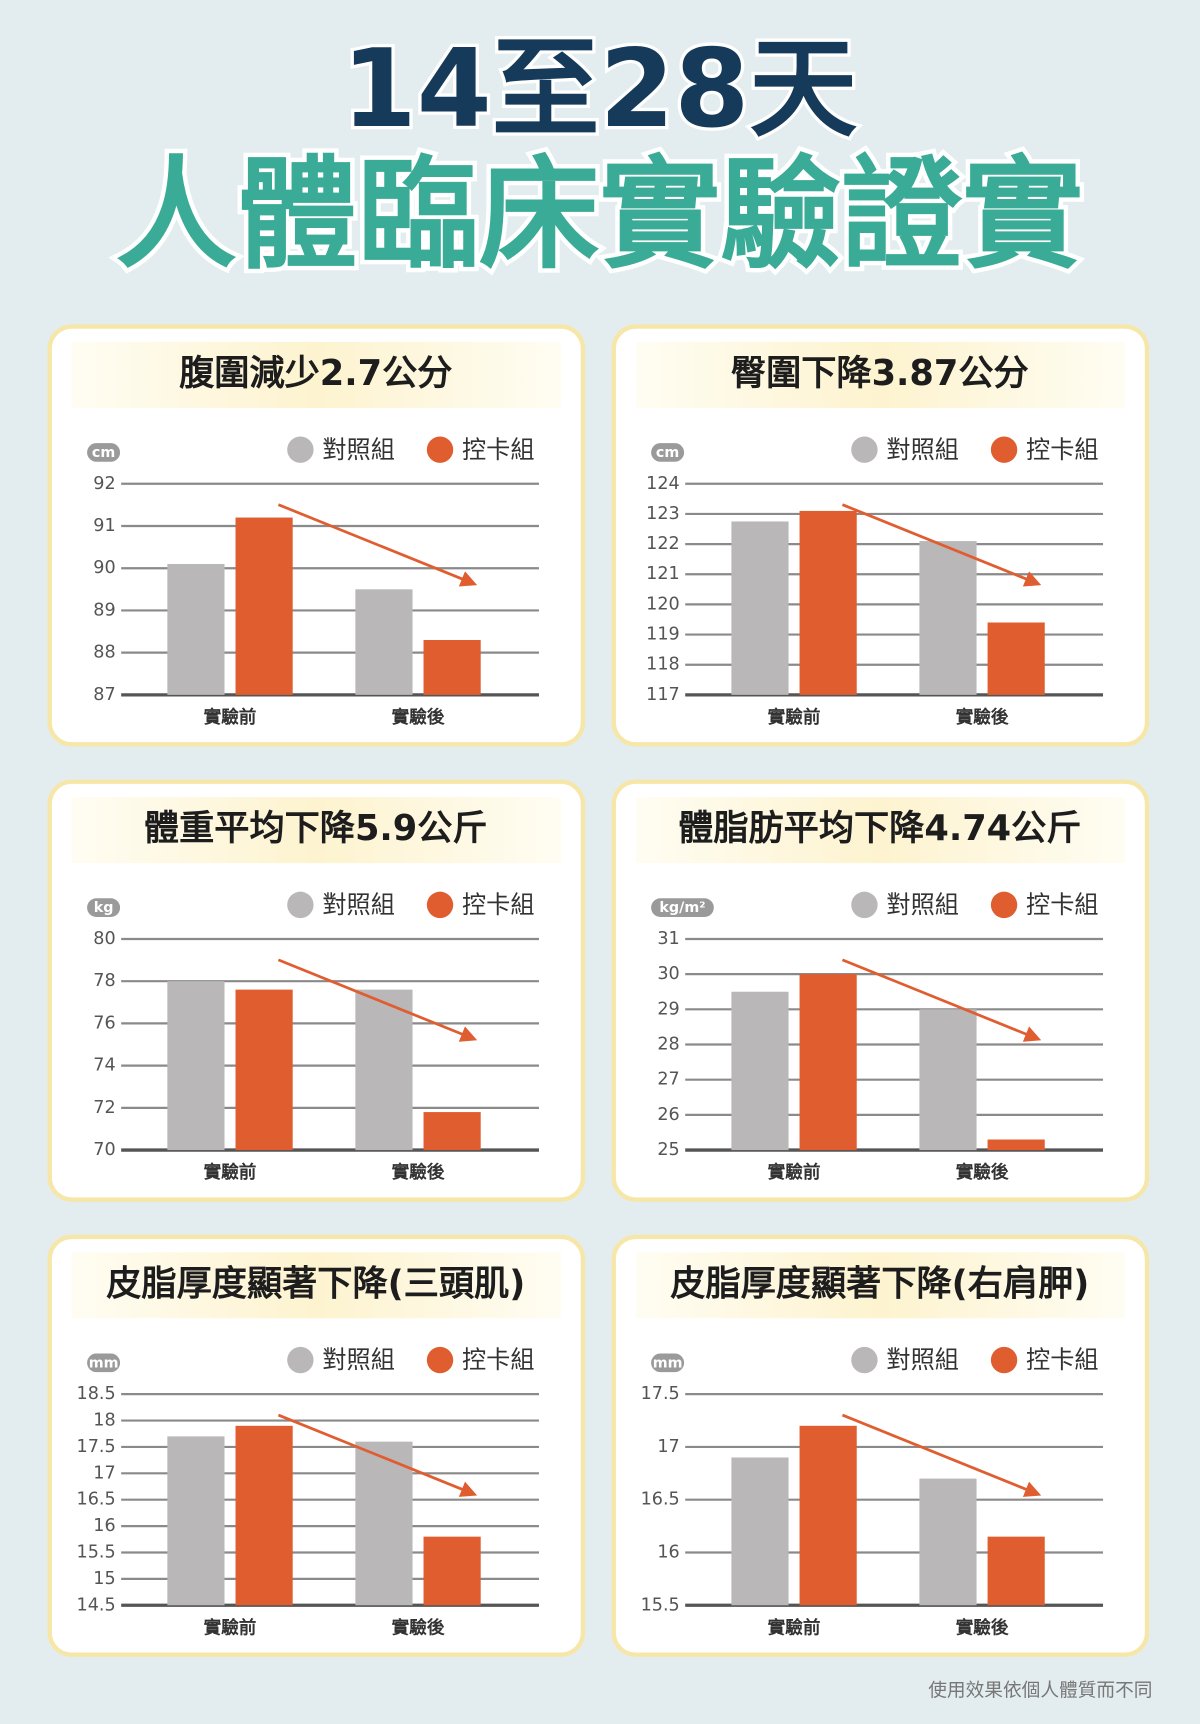 The width and height of the screenshot is (1200, 1724). I want to click on y-tick-label: 117, so click(663, 695).